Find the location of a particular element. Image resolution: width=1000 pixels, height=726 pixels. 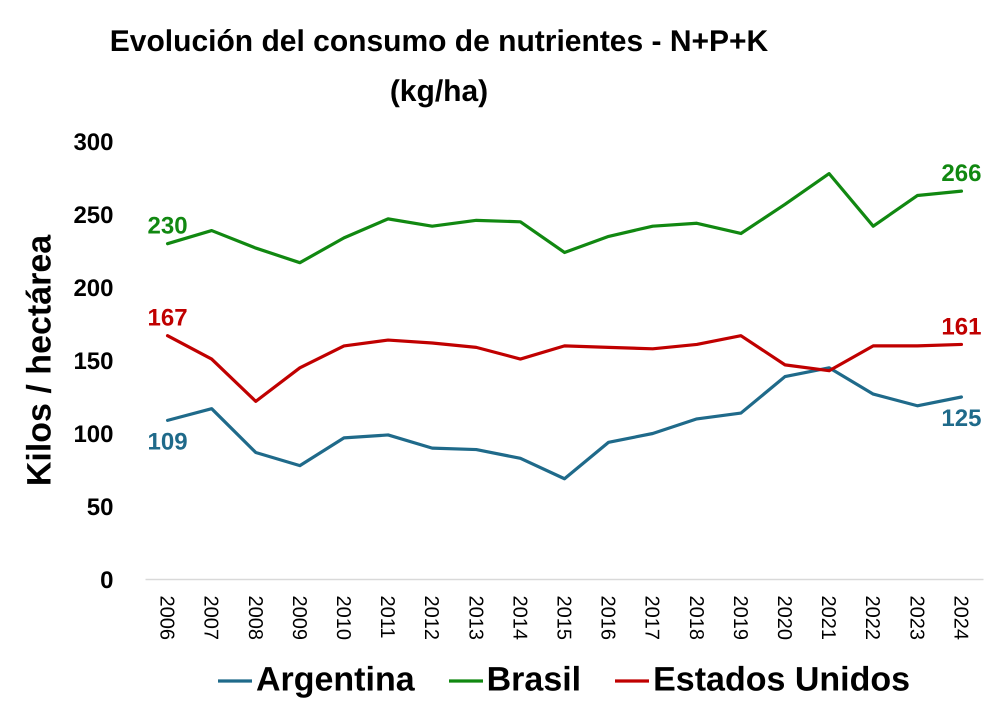

y-tick-label: 50 is located at coordinates (100, 507).